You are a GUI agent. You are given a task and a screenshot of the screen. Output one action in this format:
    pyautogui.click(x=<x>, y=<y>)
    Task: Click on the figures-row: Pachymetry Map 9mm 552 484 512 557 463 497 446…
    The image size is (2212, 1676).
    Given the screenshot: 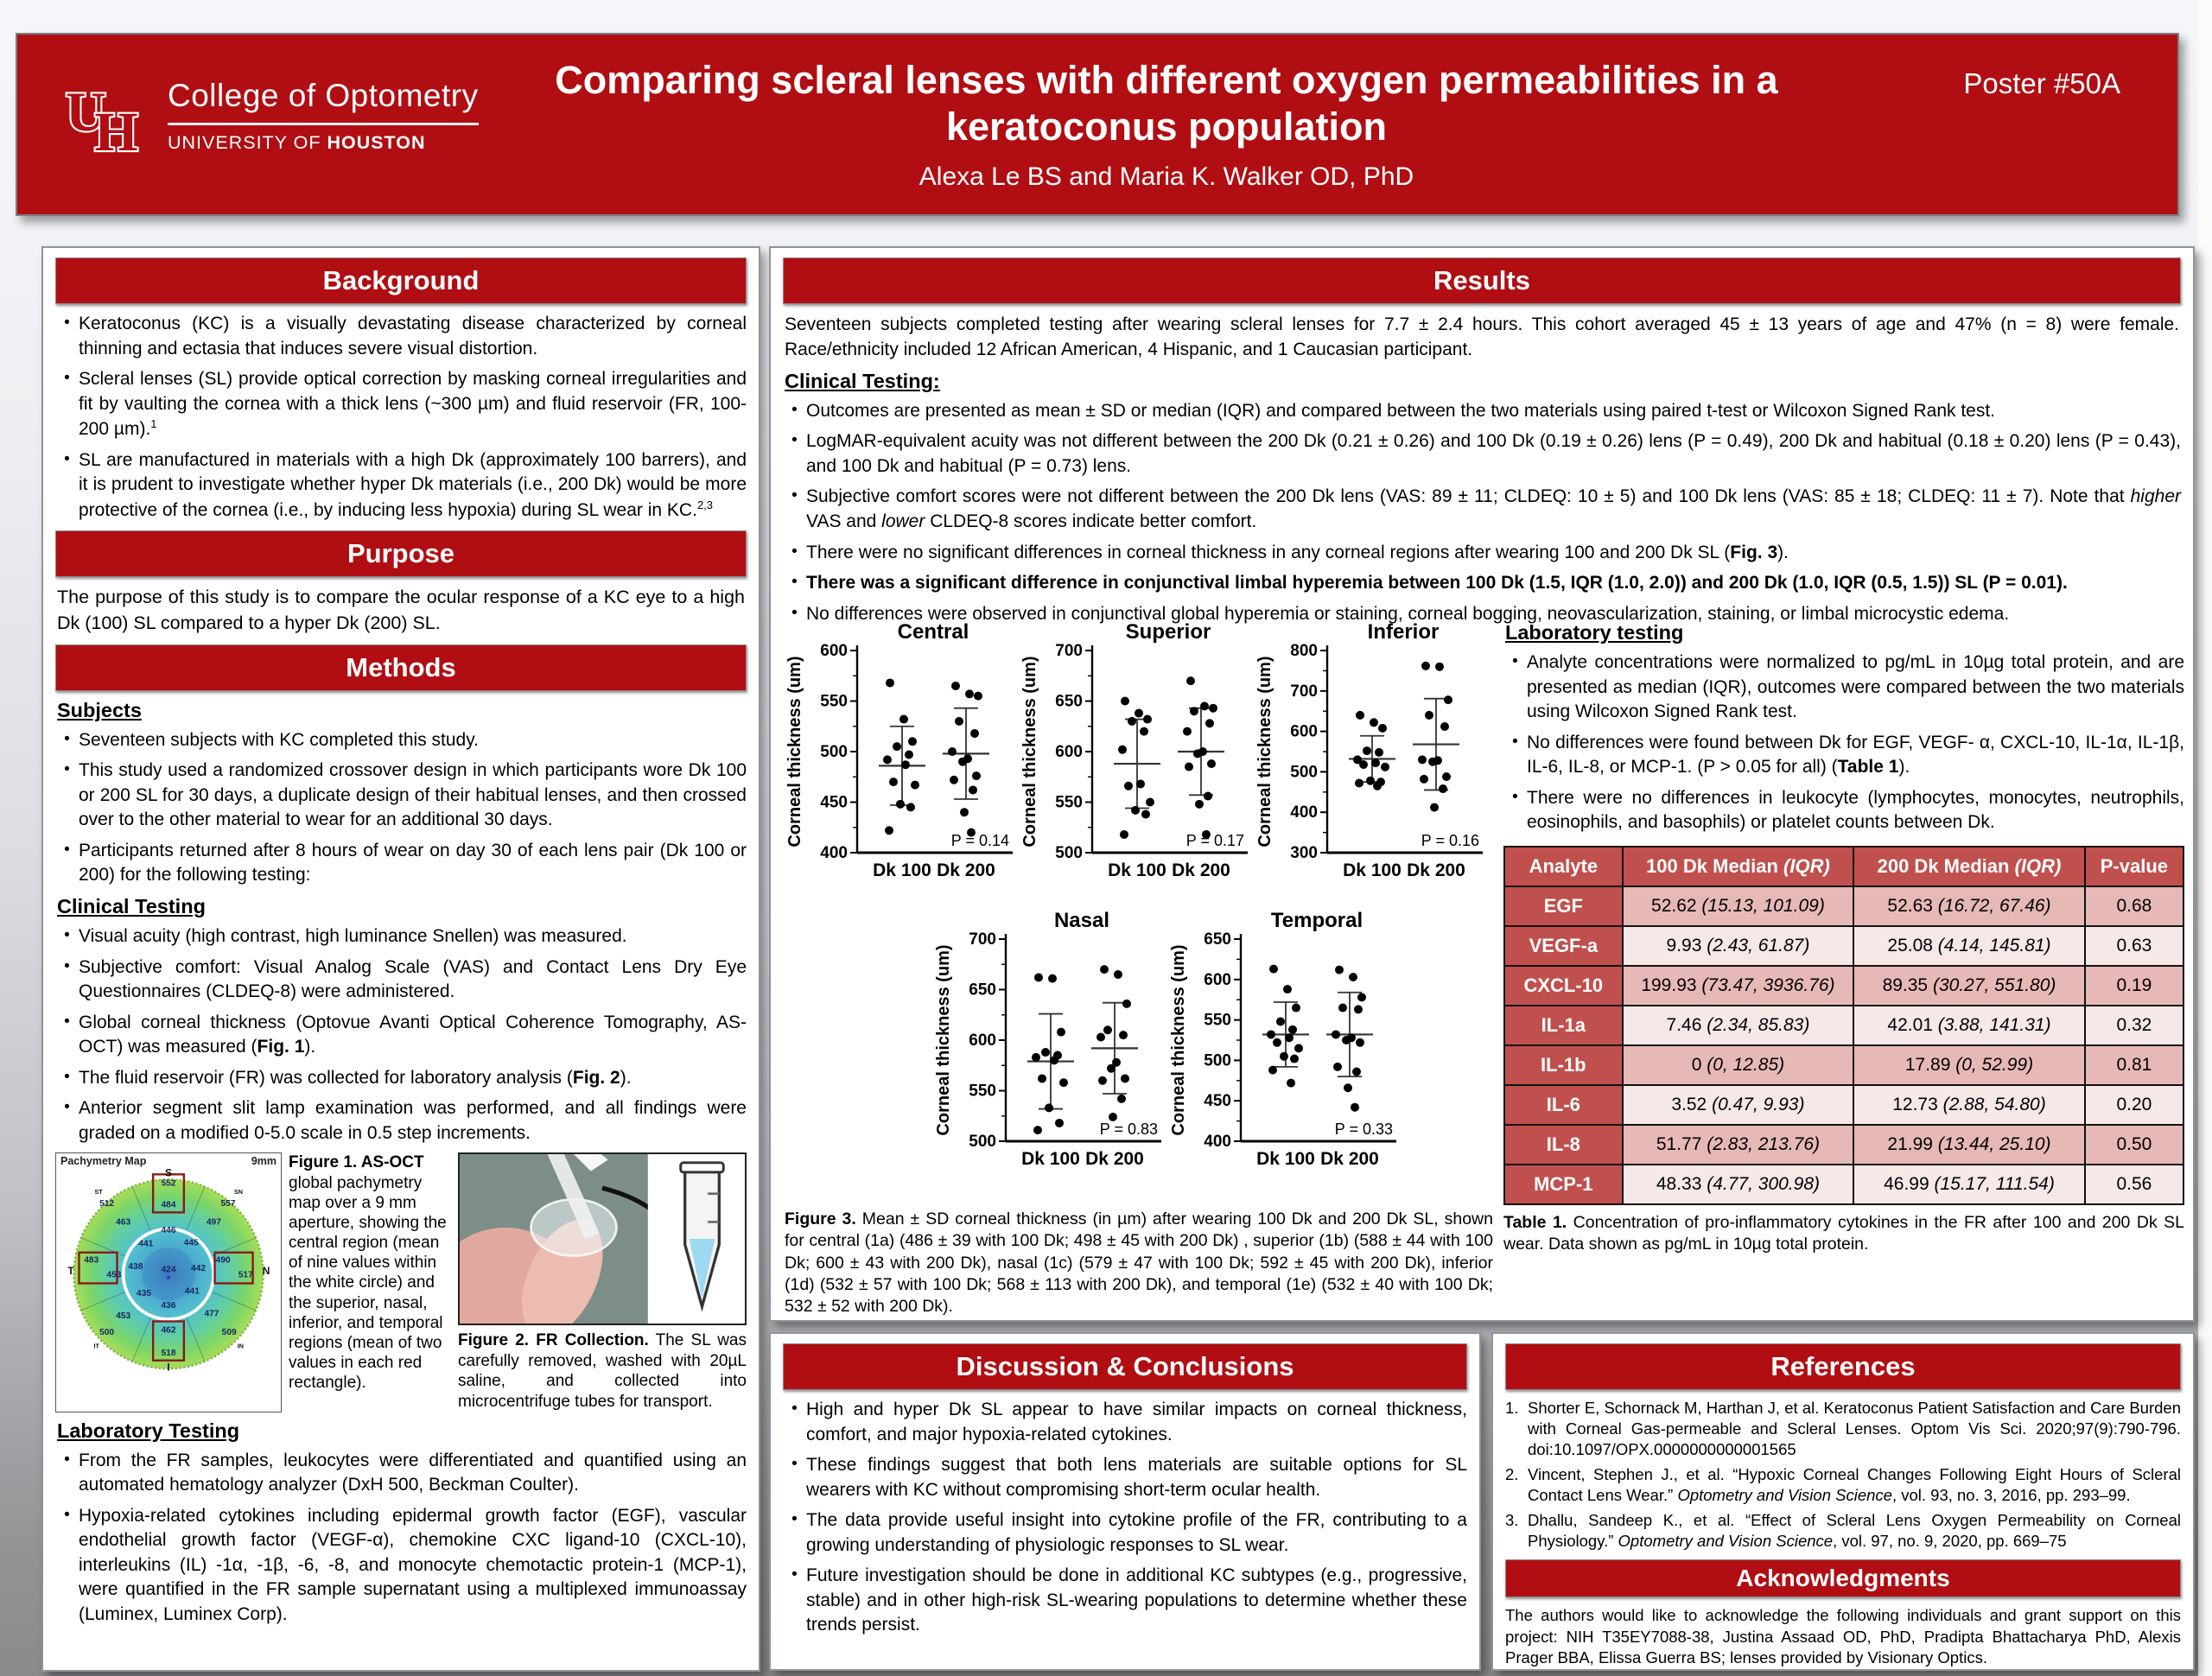 What is the action you would take?
    pyautogui.click(x=401, y=1282)
    